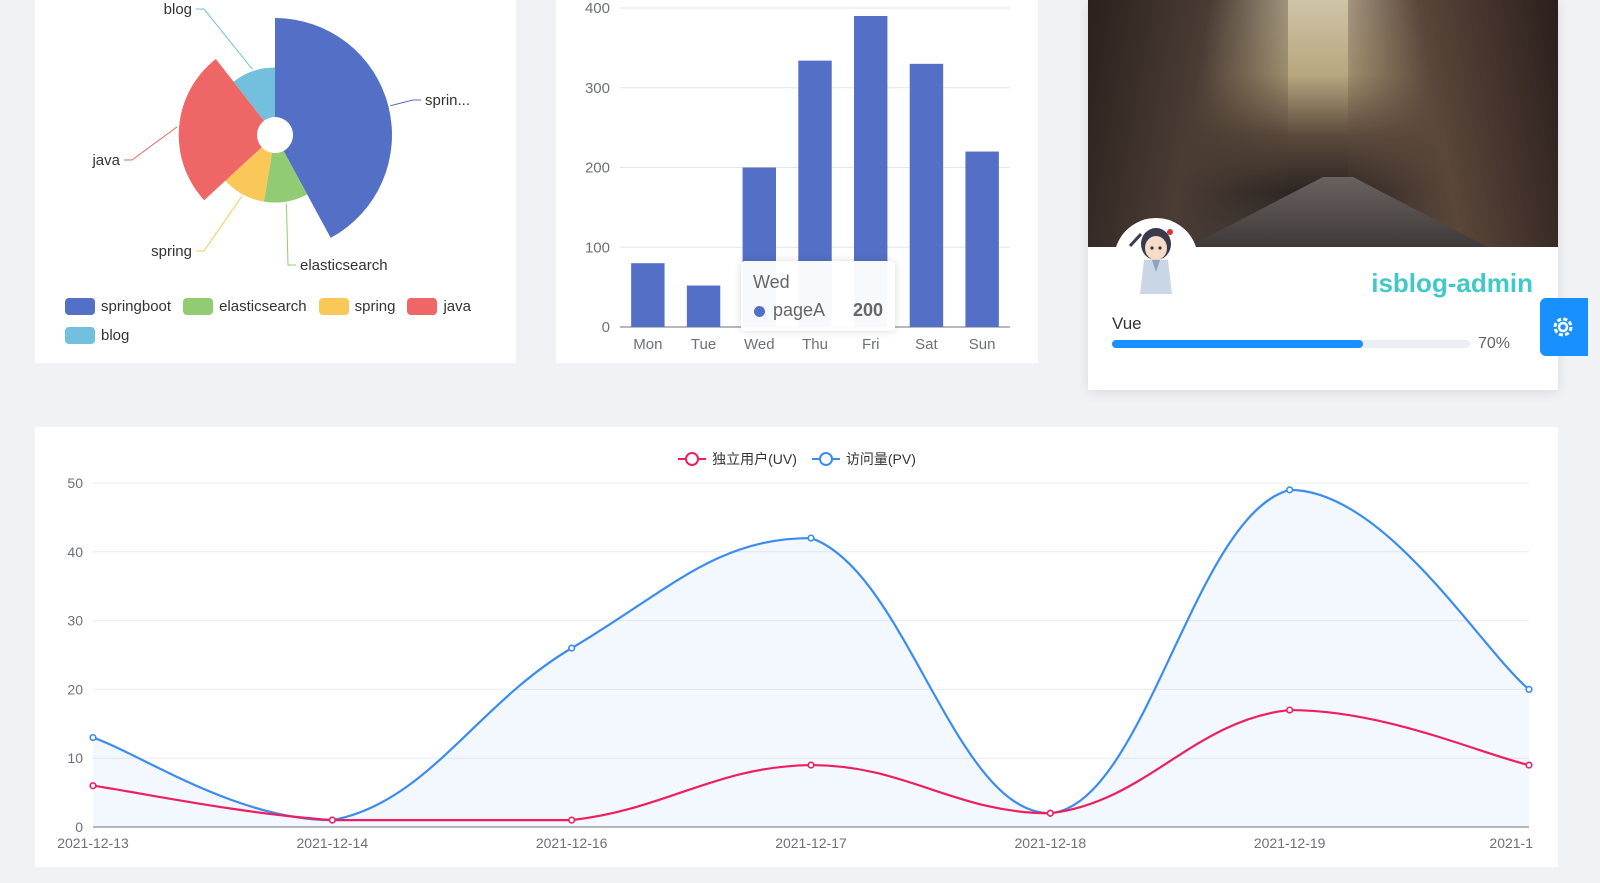  I want to click on settings-button, so click(1564, 327).